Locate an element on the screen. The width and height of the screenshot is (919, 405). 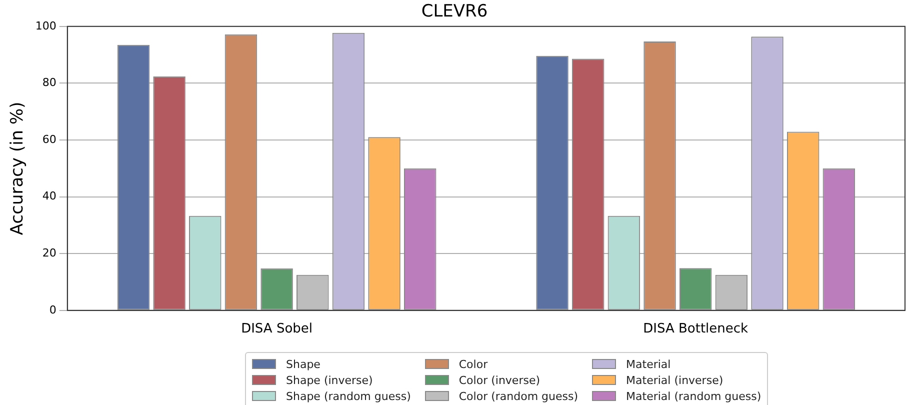
legend-label: Material (inverse) is located at coordinates (675, 380).